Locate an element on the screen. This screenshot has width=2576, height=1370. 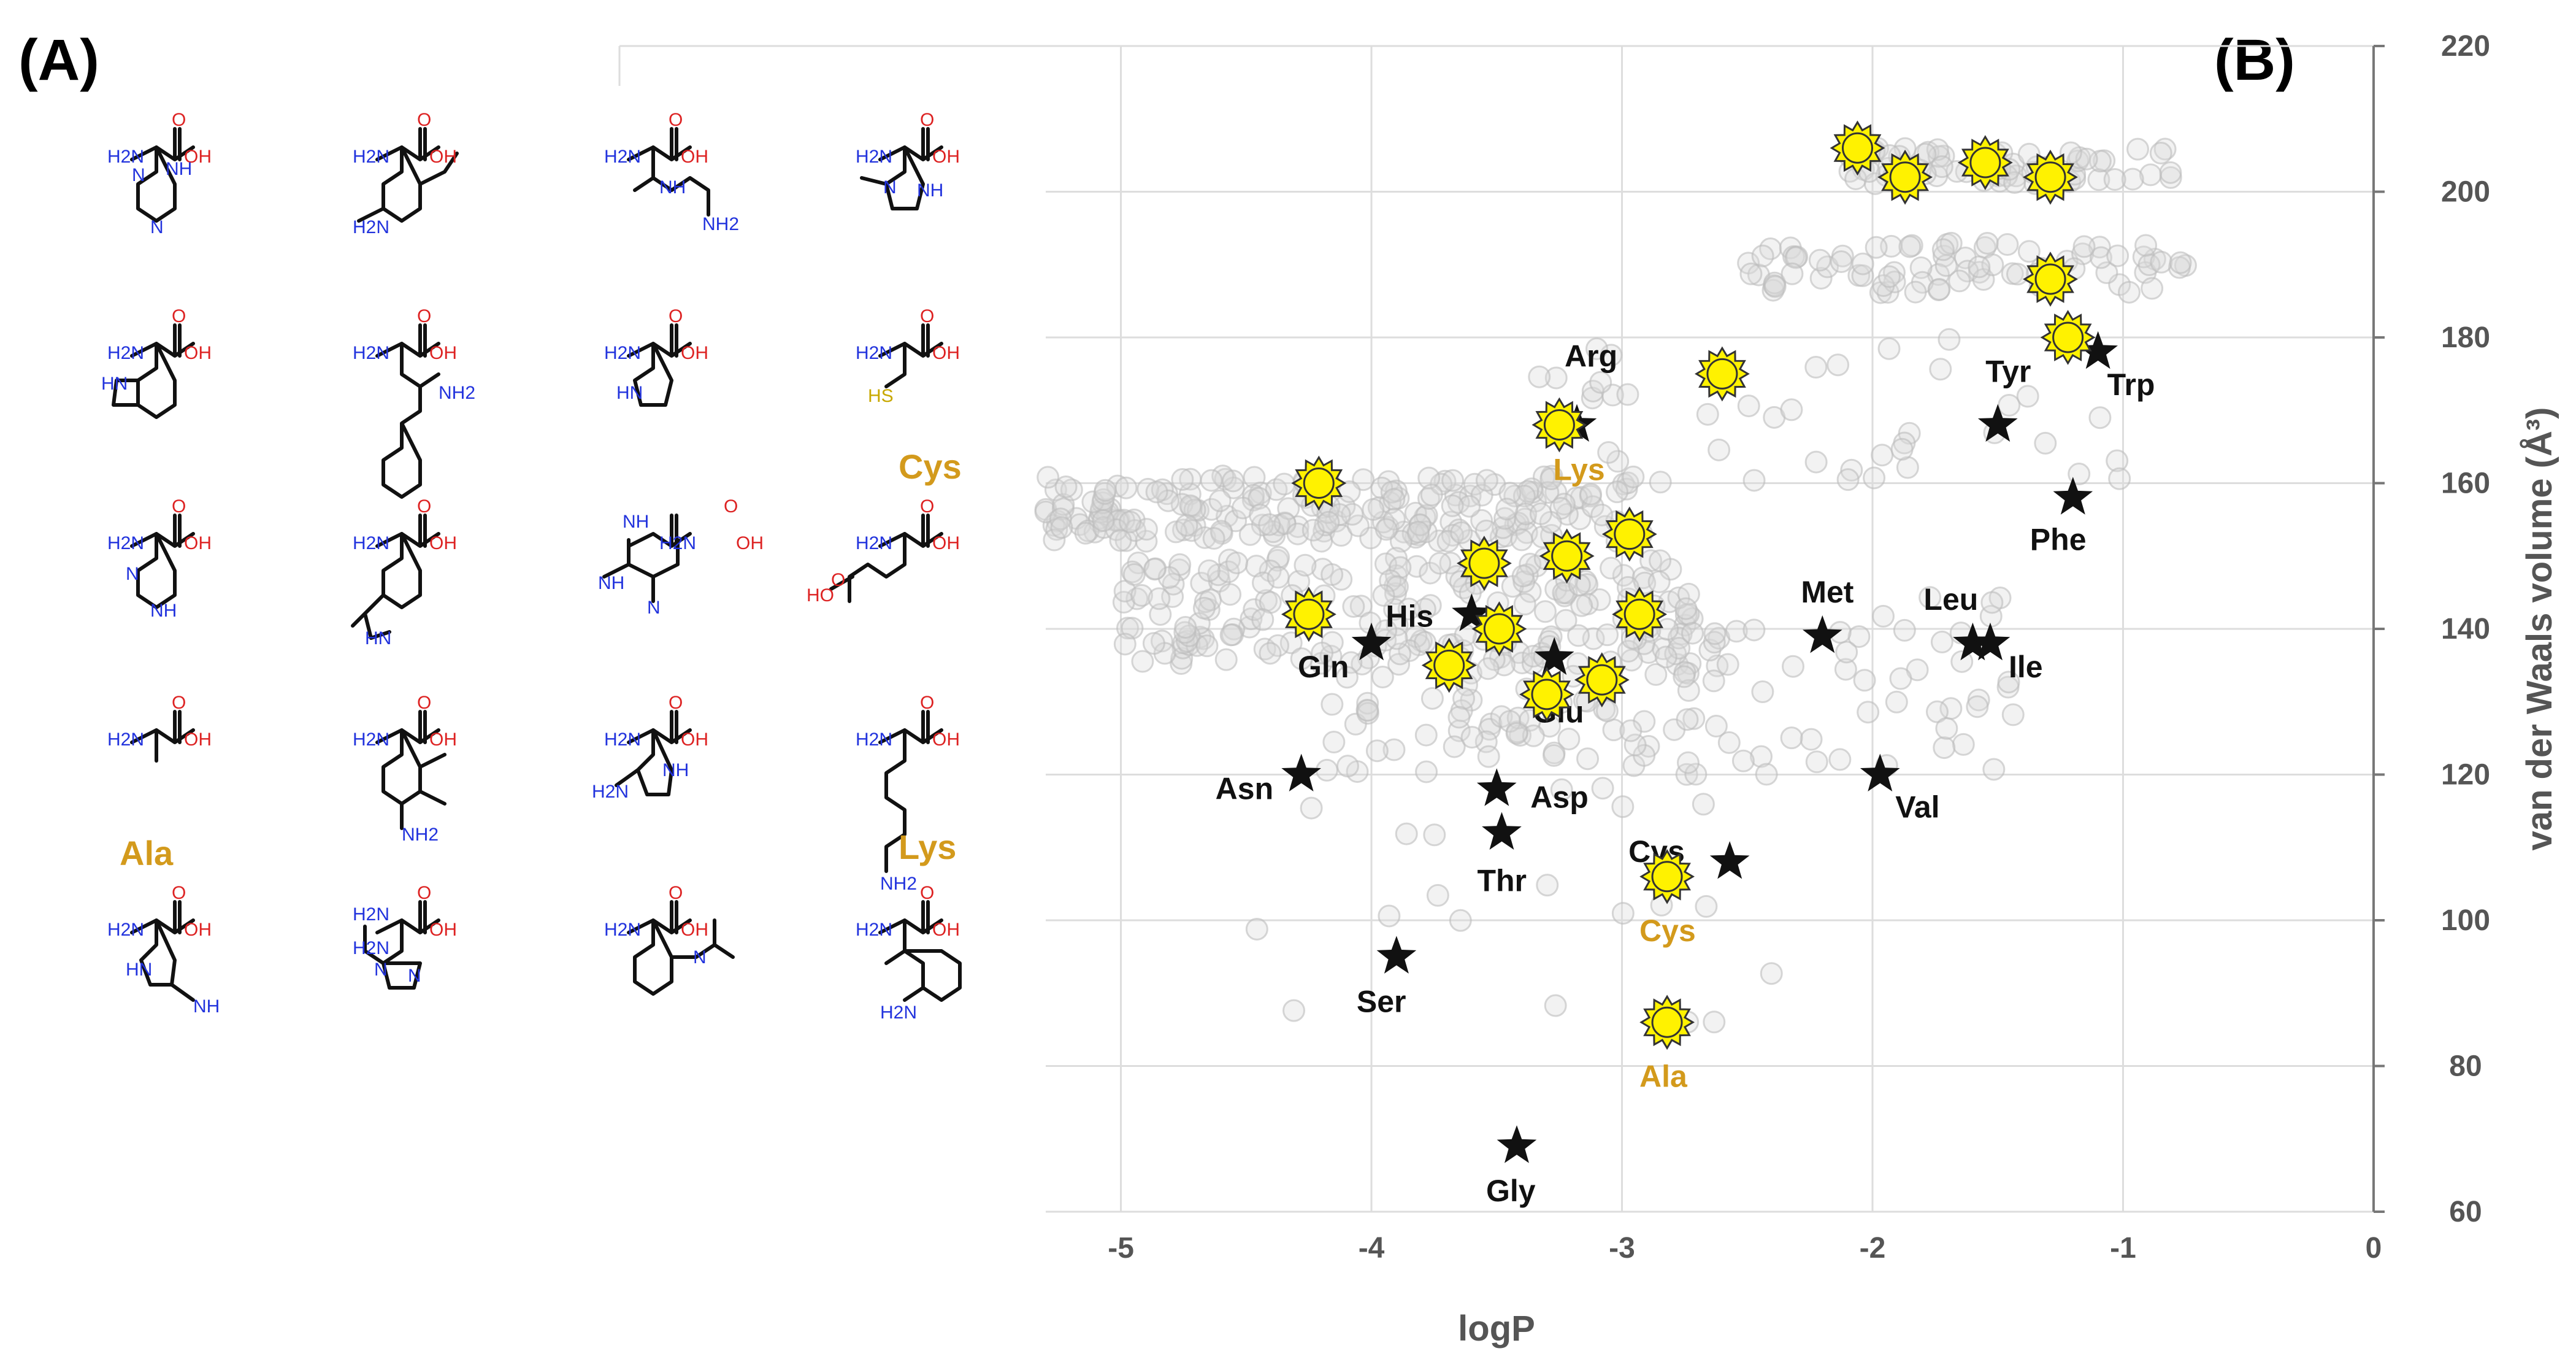
molecule-6: H2N O OH NH2 is located at coordinates (414, 402).